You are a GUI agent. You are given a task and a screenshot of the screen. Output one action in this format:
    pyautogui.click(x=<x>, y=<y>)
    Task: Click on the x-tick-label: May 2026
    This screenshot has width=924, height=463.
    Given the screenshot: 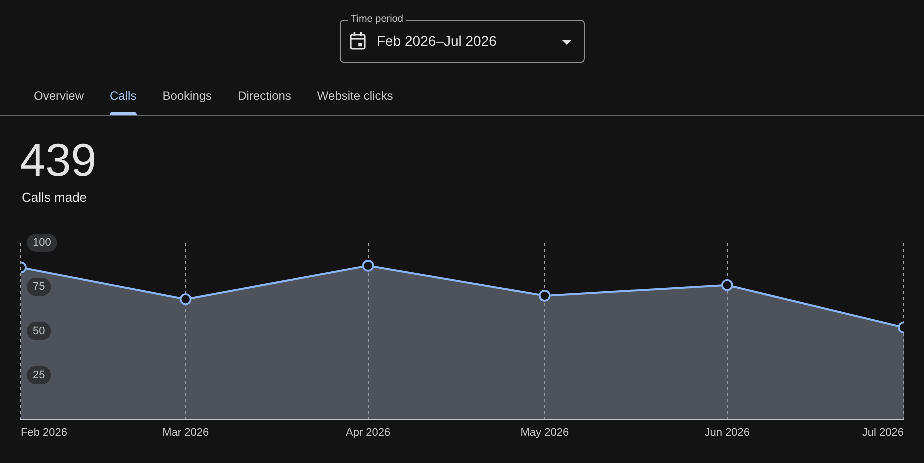 What is the action you would take?
    pyautogui.click(x=545, y=433)
    